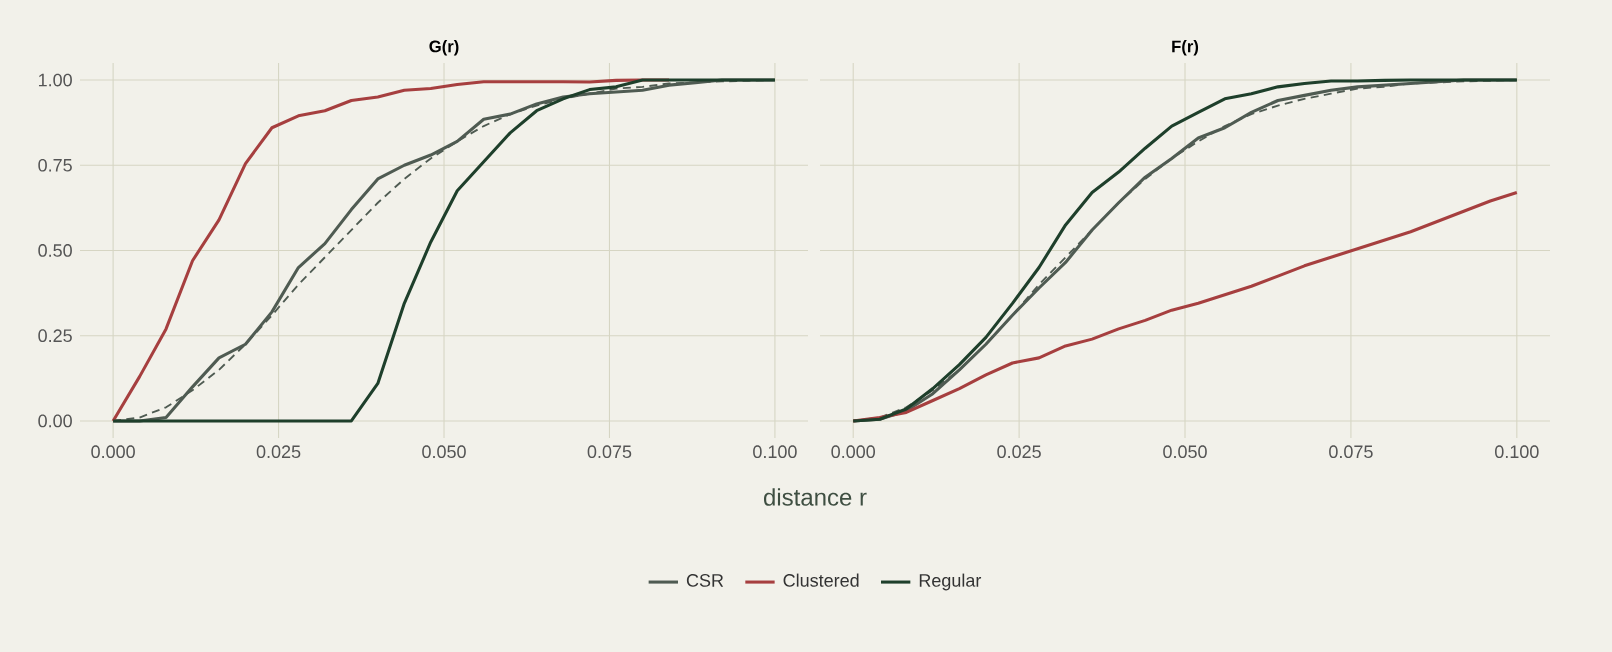  What do you see at coordinates (55, 421) in the screenshot?
I see `y-tick-label: 0.00` at bounding box center [55, 421].